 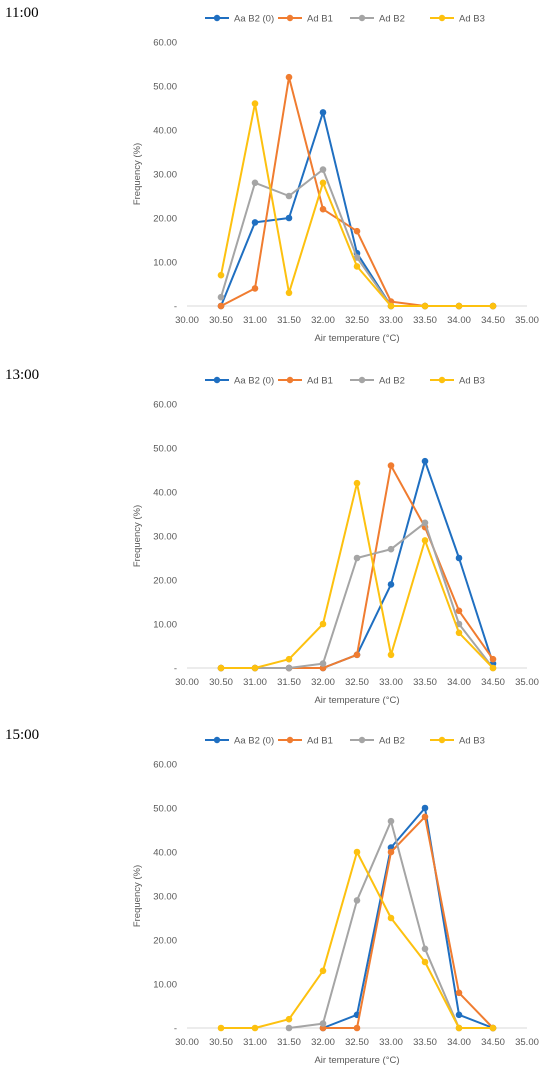 I want to click on panel-time-label: 11:00, so click(x=22, y=13).